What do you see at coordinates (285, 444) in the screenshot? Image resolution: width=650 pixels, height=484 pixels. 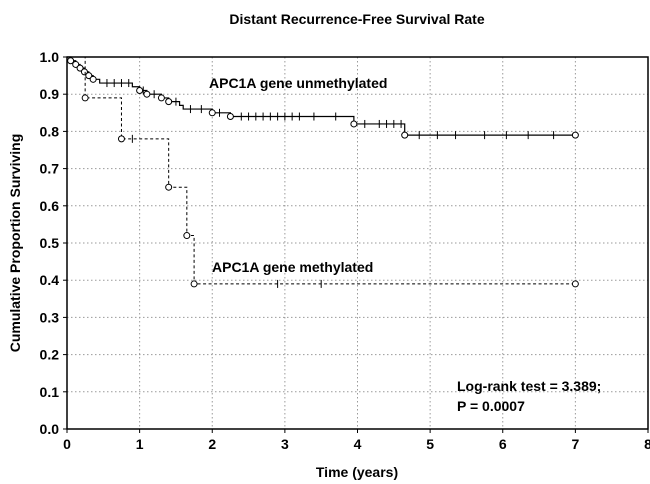 I see `x-tick-label: 3` at bounding box center [285, 444].